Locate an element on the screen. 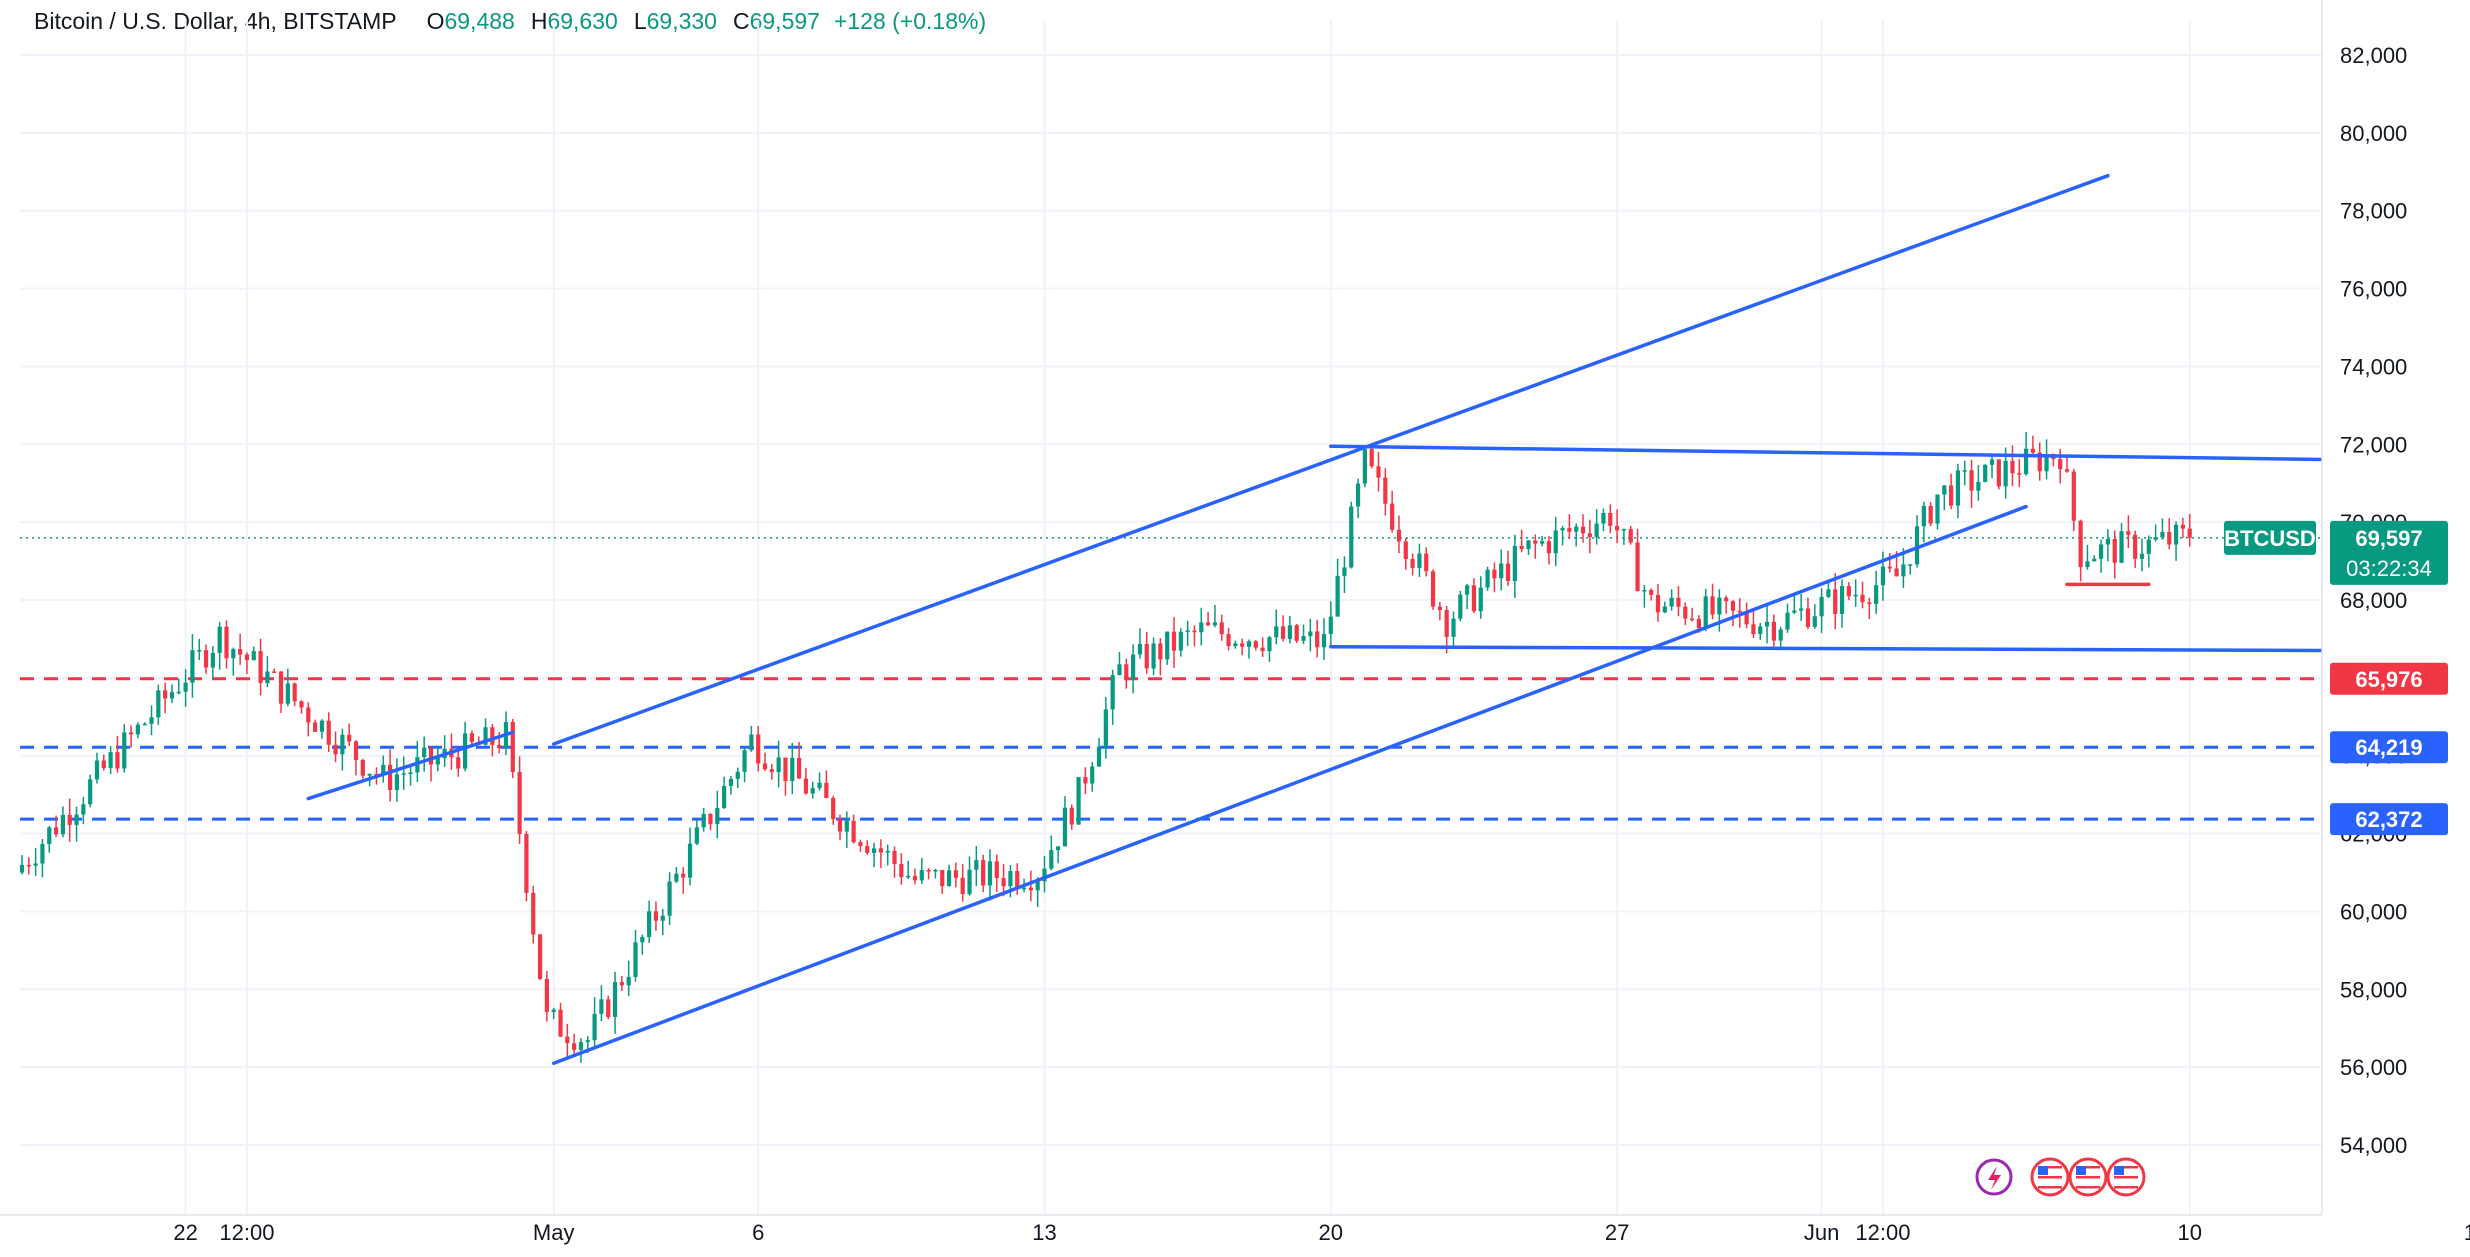 The image size is (2470, 1257). level-badge is located at coordinates (2389, 747).